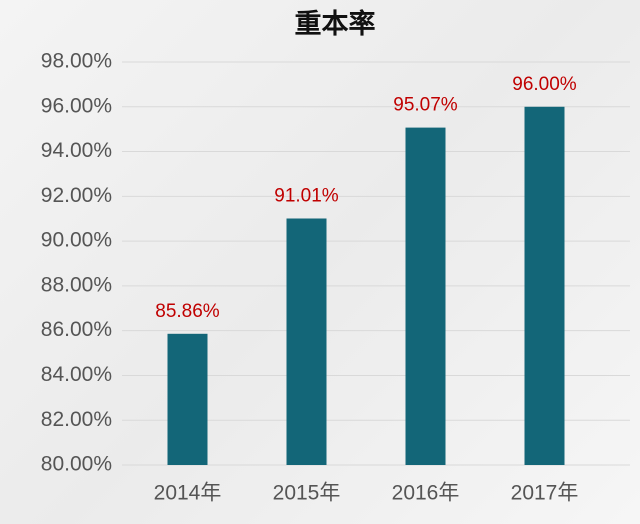  Describe the element at coordinates (76, 150) in the screenshot. I see `y-tick-label: 94.00%` at that location.